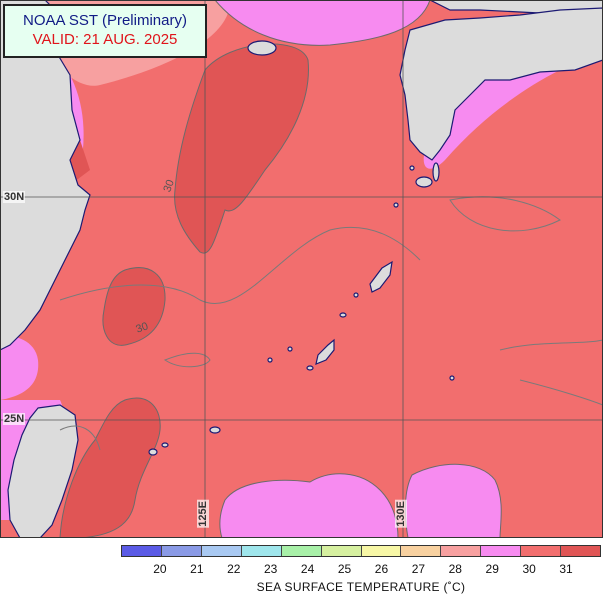 Image resolution: width=603 pixels, height=596 pixels. What do you see at coordinates (566, 569) in the screenshot?
I see `legend-tick-label: 31` at bounding box center [566, 569].